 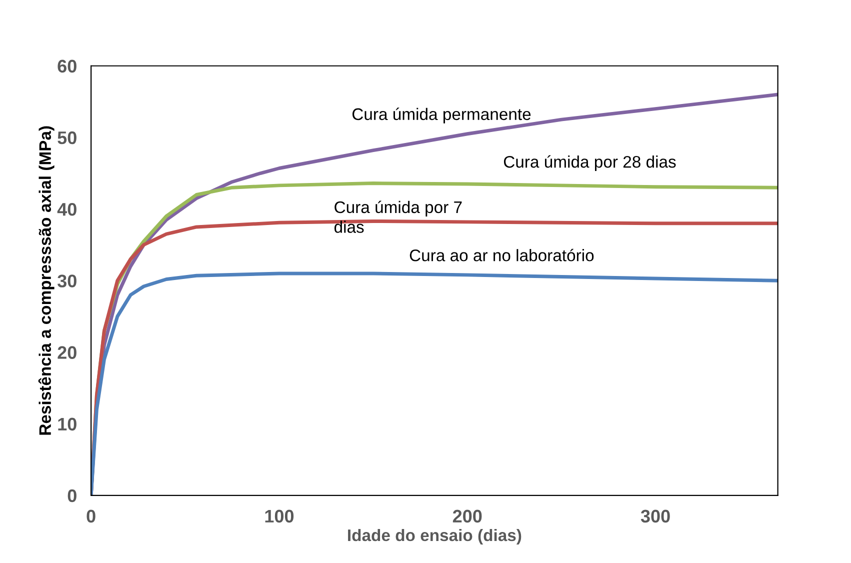 I want to click on y-tick-label: 10, so click(x=67, y=424).